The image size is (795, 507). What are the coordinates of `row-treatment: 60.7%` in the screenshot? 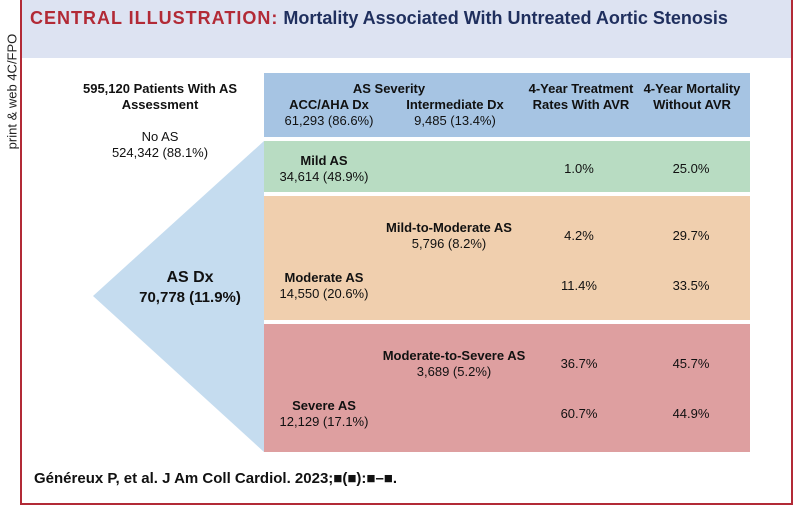 It's located at (579, 413).